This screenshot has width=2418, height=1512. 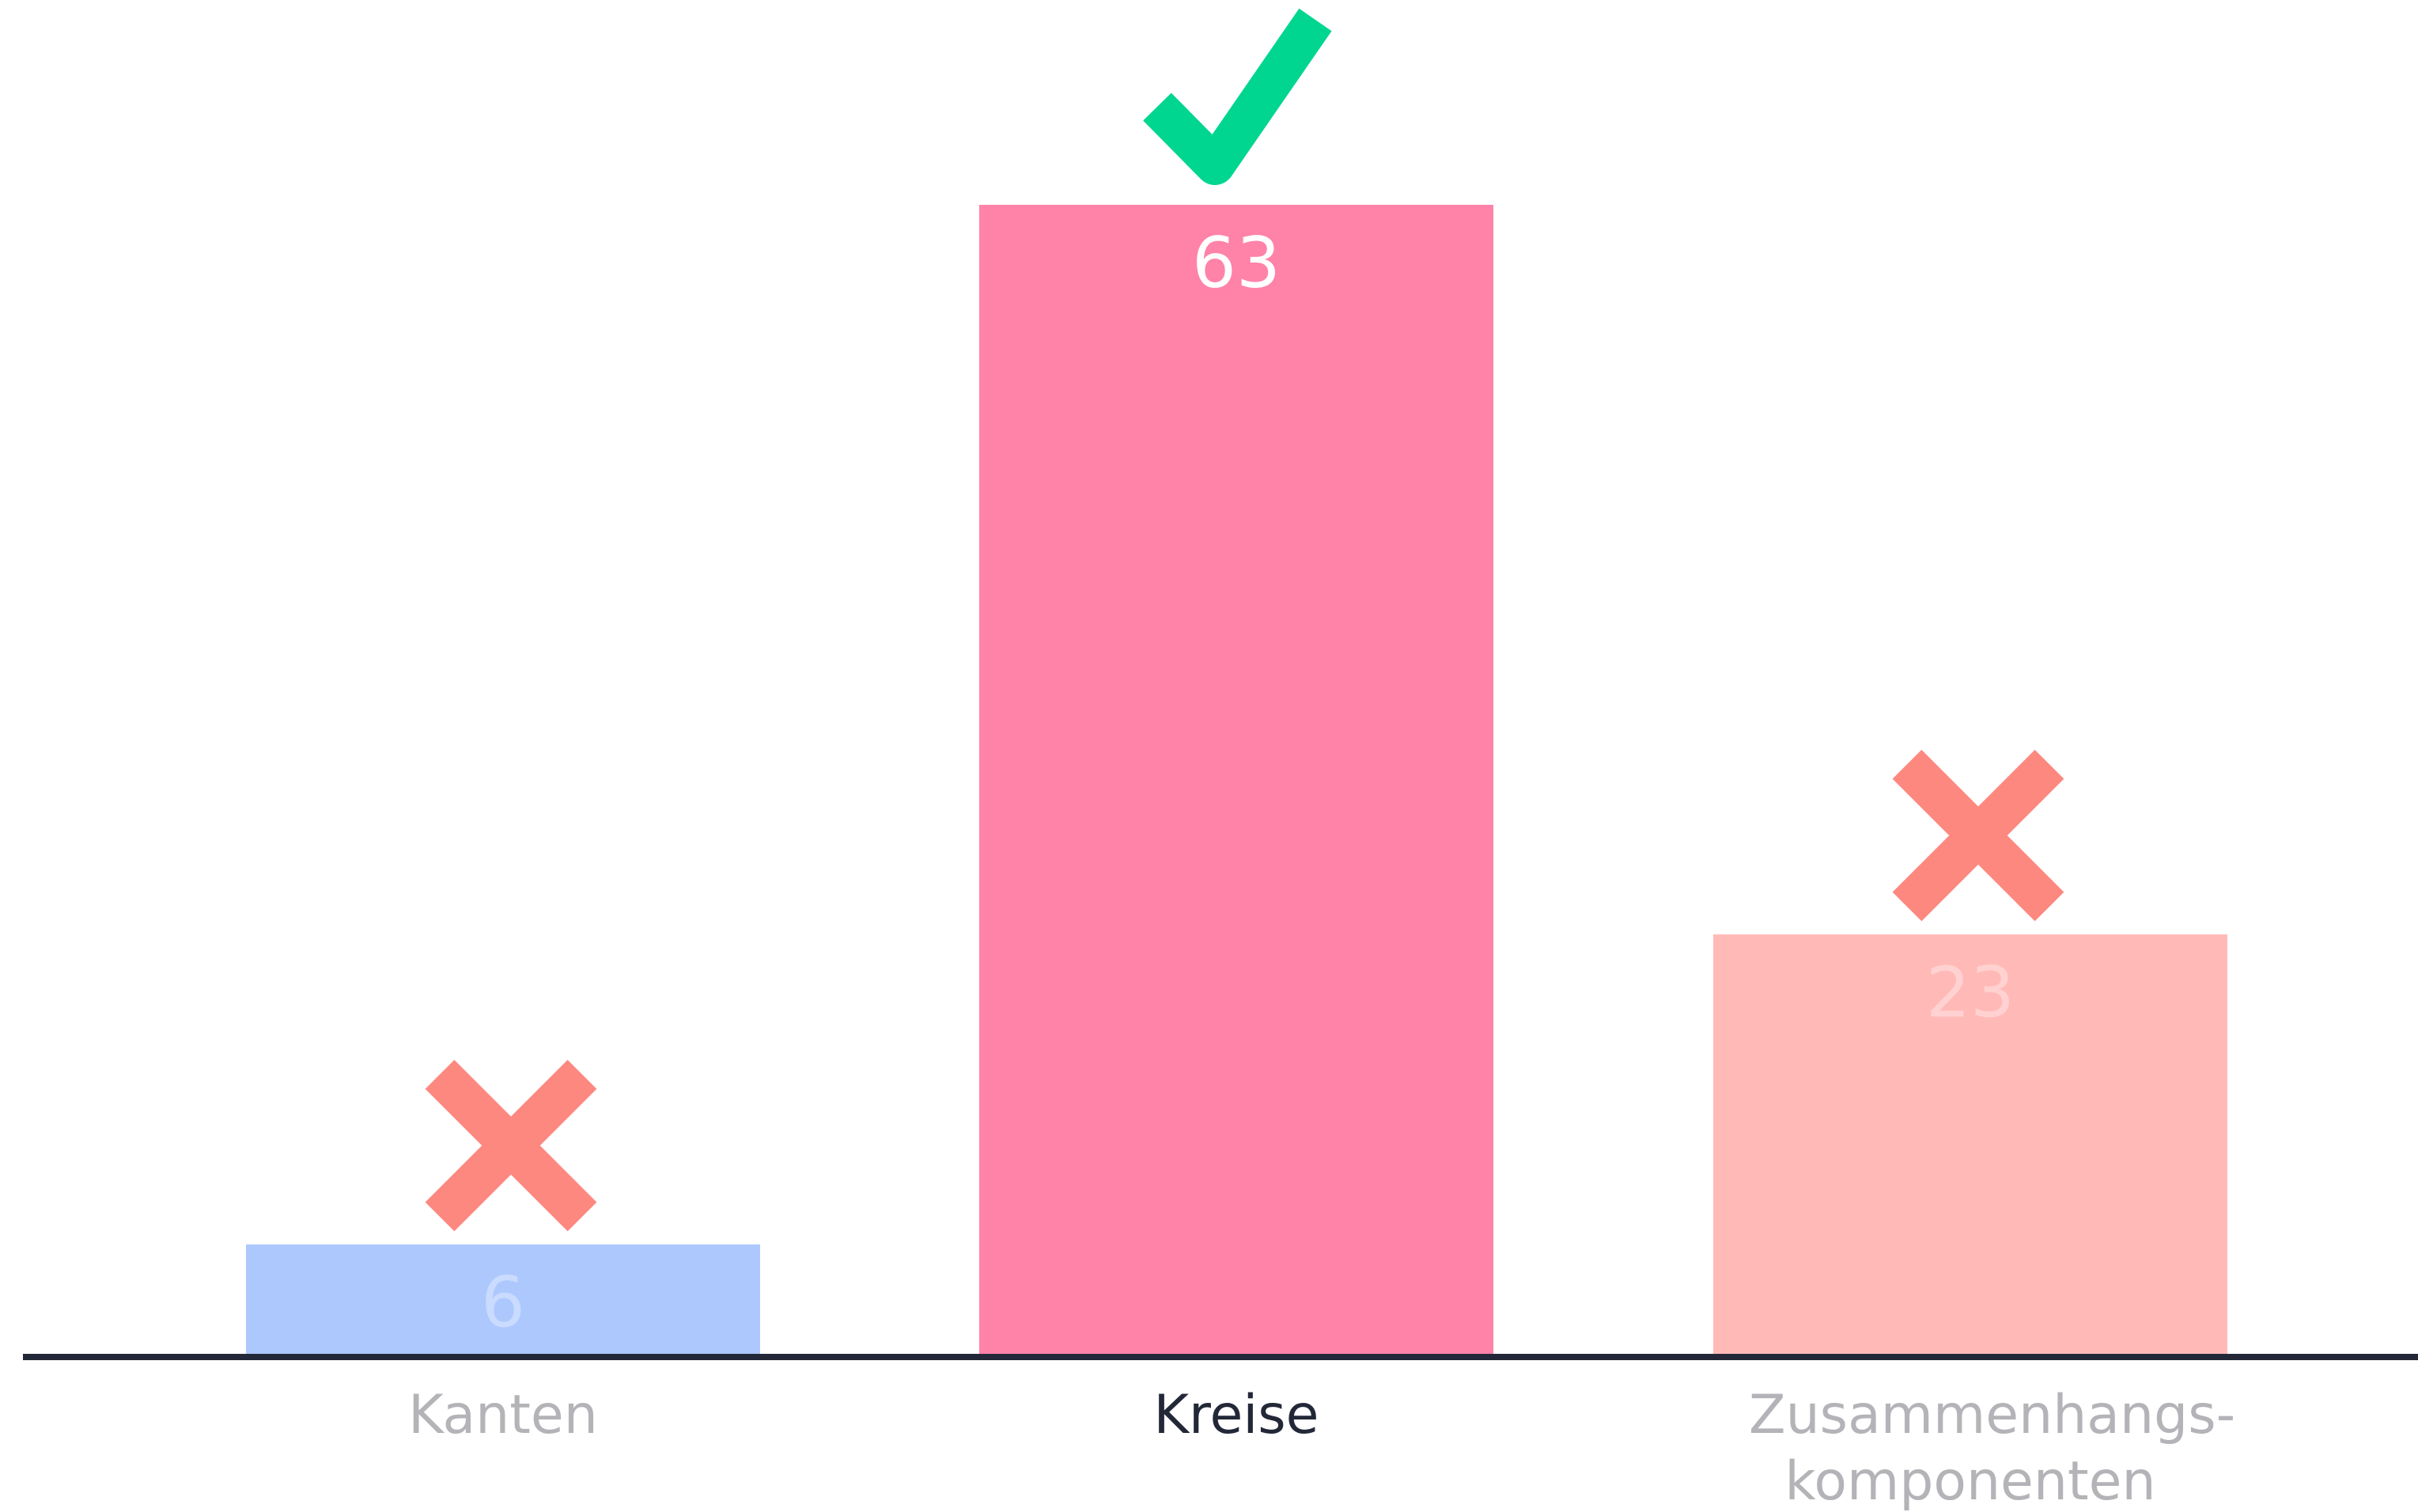 What do you see at coordinates (1971, 992) in the screenshot?
I see `value-label: 23` at bounding box center [1971, 992].